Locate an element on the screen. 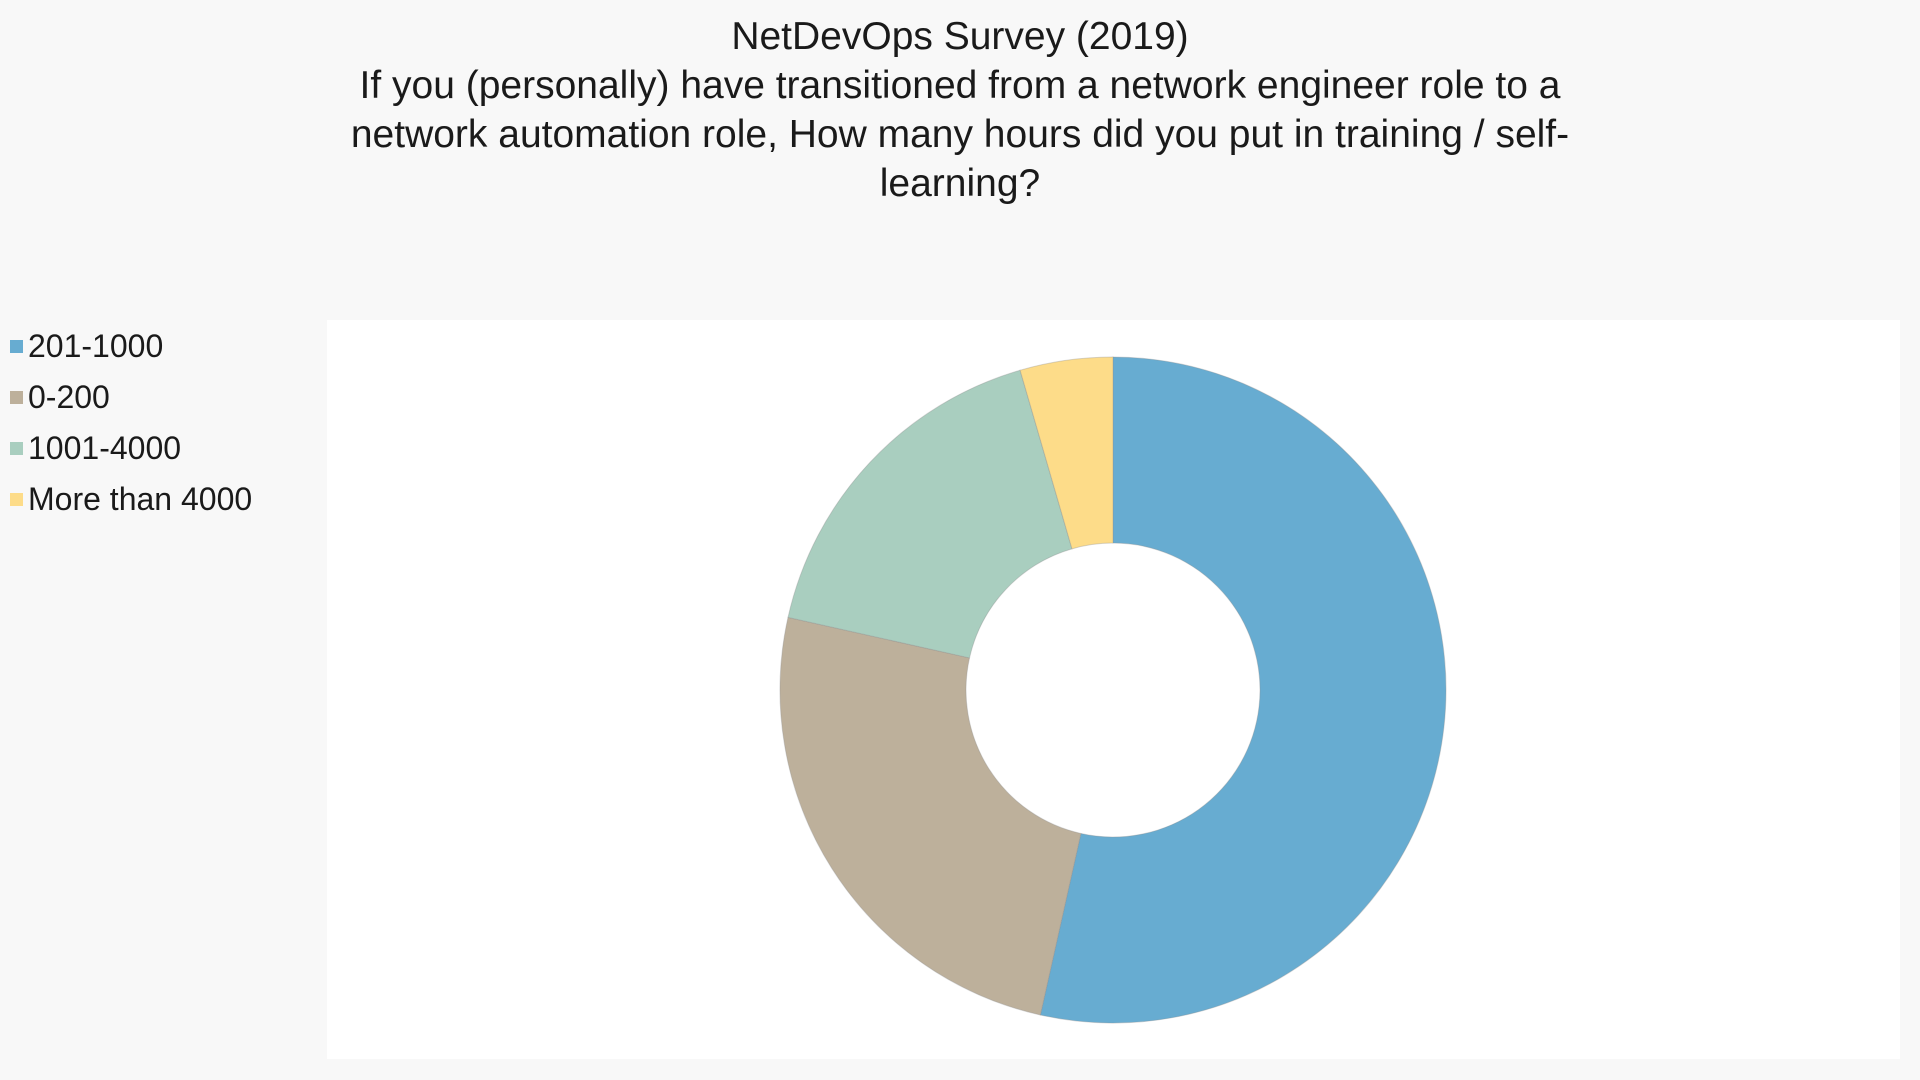  legend-item: 201-1000 is located at coordinates (131, 346).